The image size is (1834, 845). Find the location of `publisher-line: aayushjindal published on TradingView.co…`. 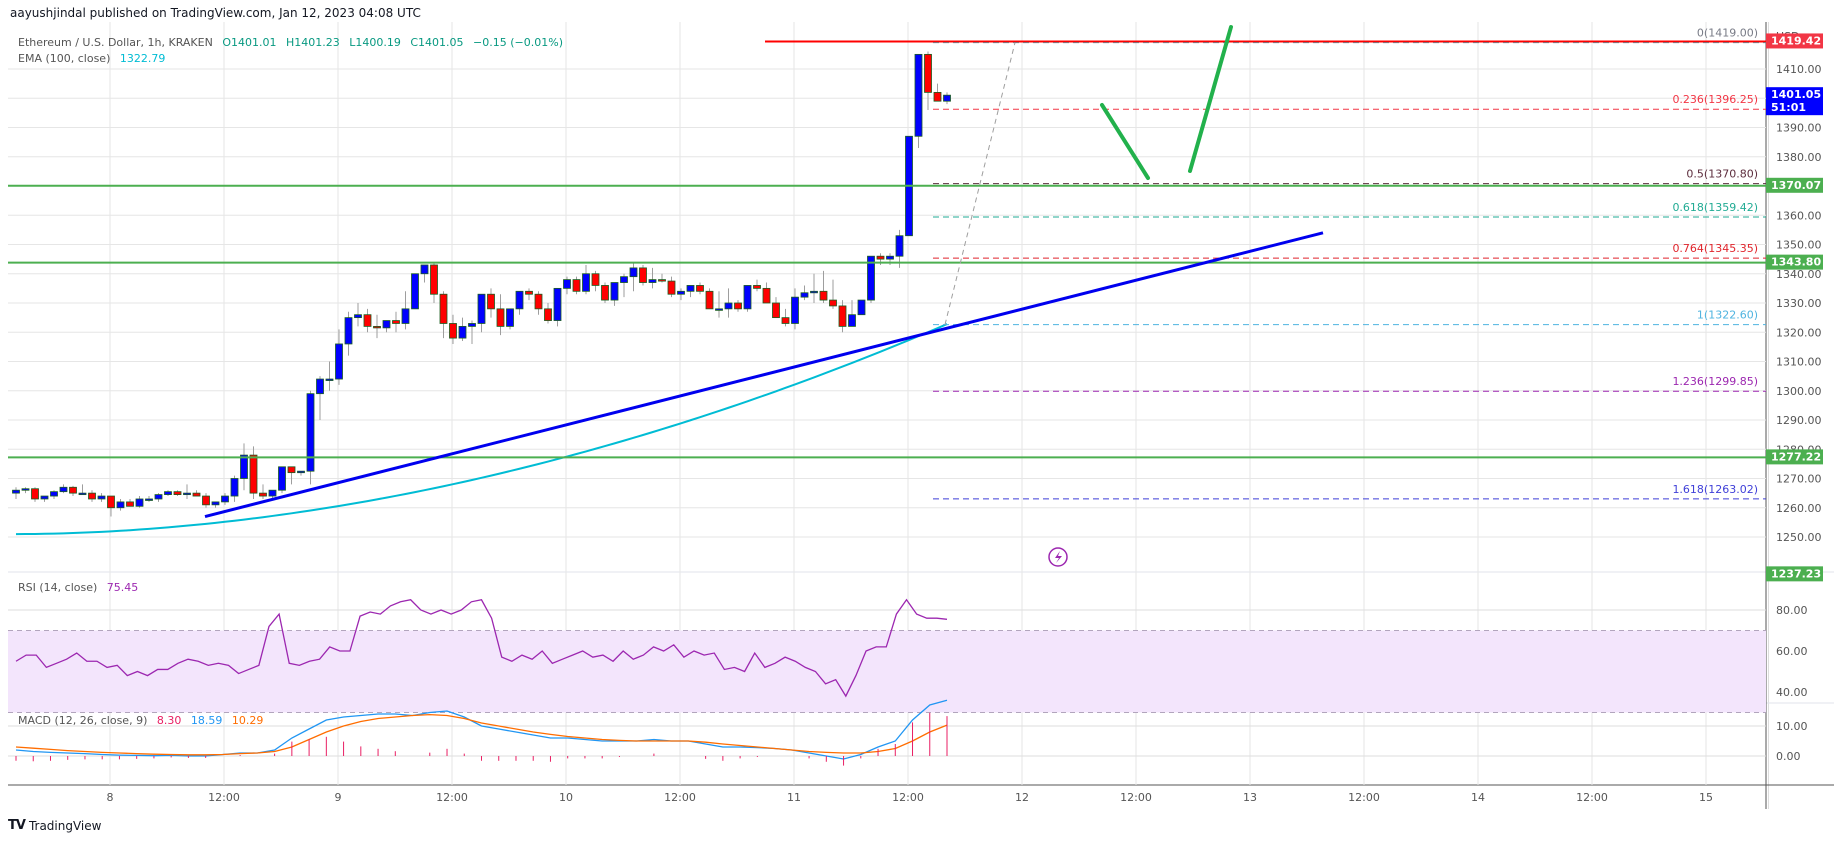

publisher-line: aayushjindal published on TradingView.co… is located at coordinates (215, 13).